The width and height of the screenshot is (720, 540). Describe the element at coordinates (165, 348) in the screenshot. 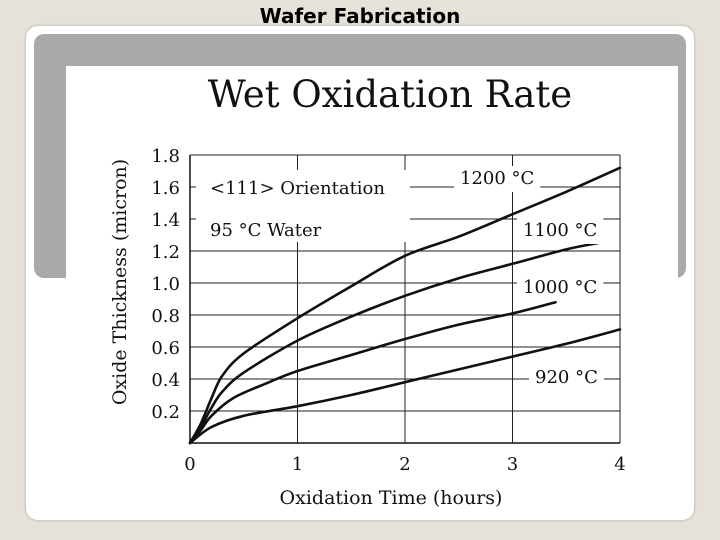

I see `y-tick-label: 0.6` at that location.